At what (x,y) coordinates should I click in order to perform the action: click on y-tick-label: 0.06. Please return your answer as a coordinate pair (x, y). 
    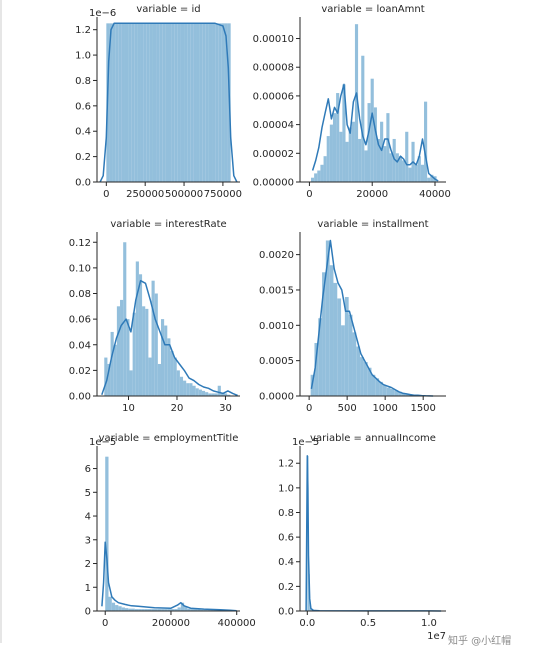
    Looking at the image, I should click on (80, 320).